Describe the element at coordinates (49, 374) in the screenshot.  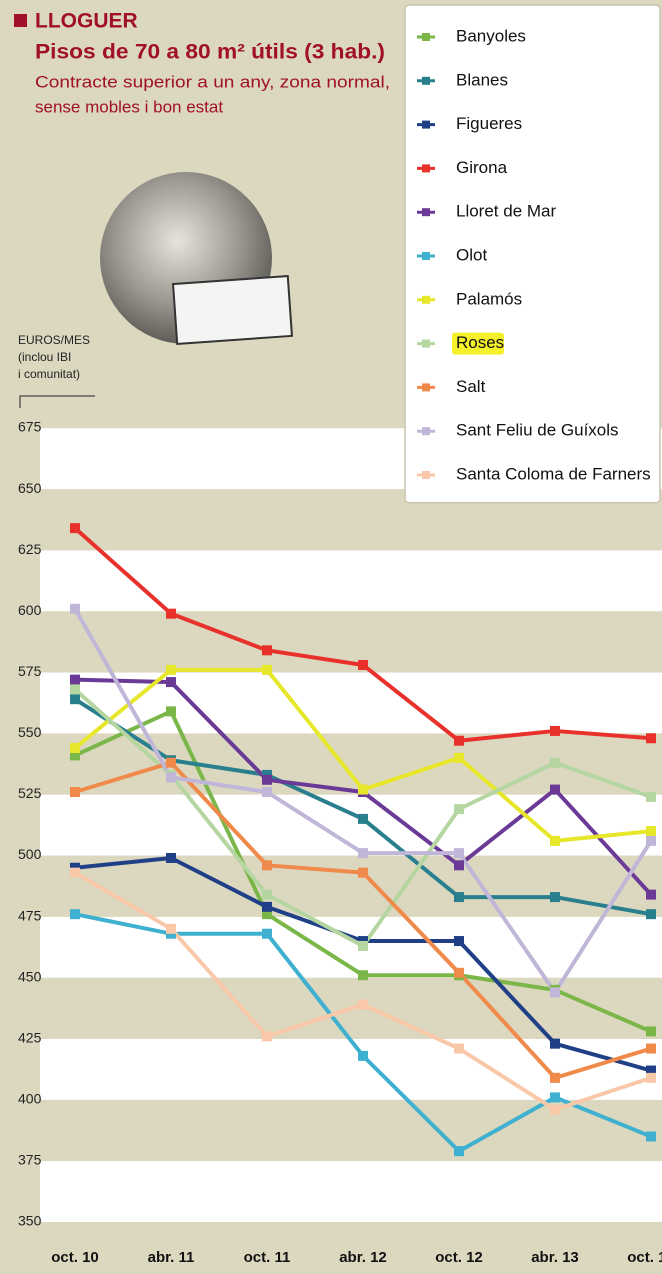
I see `y-axis-label: i comunitat)` at that location.